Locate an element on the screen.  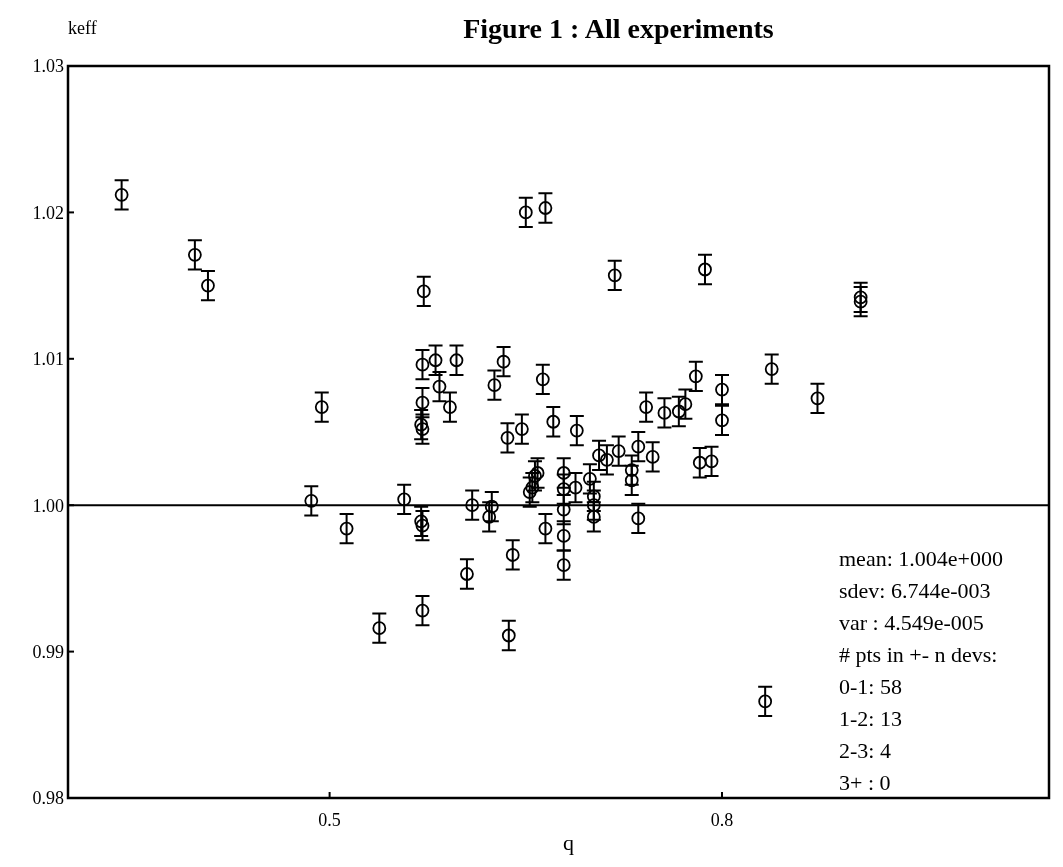
annotation: 0-1: 58 is located at coordinates (870, 686).